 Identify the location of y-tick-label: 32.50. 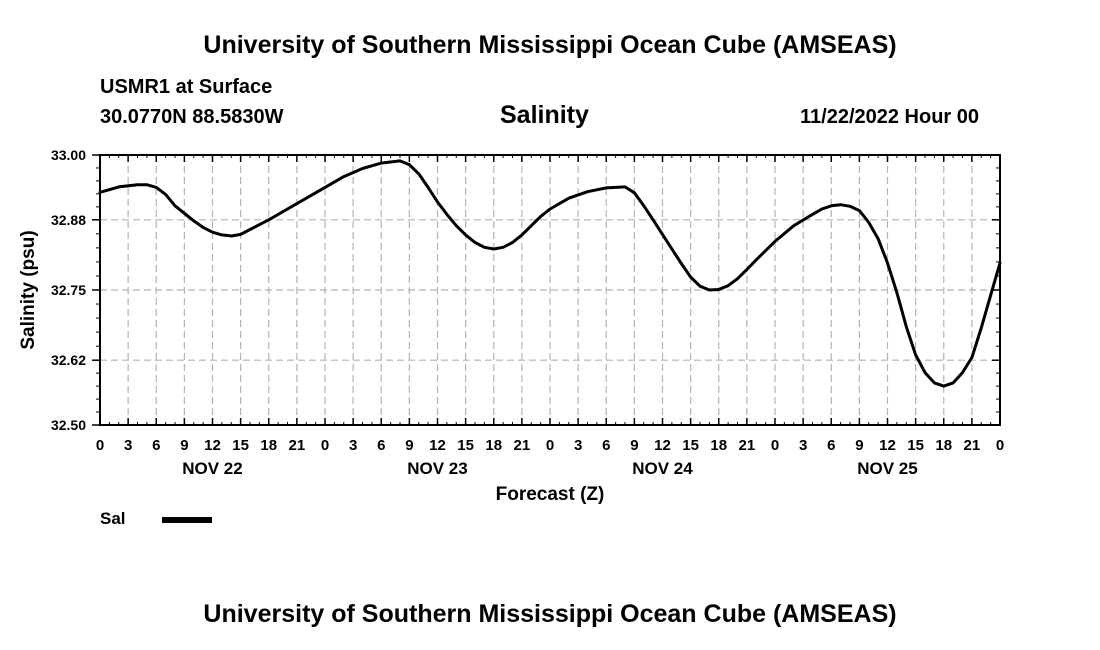
(68, 425).